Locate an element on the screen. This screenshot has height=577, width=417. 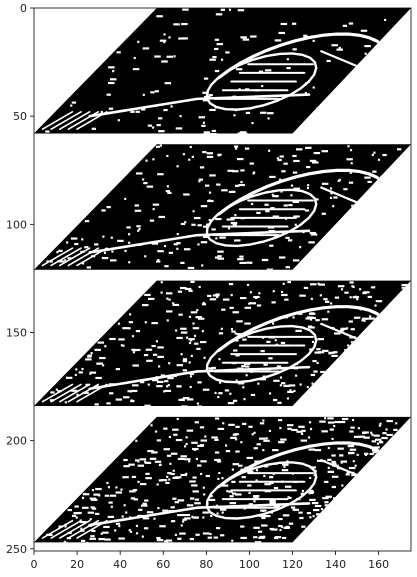
y-tick-label: 150 is located at coordinates (16, 333).